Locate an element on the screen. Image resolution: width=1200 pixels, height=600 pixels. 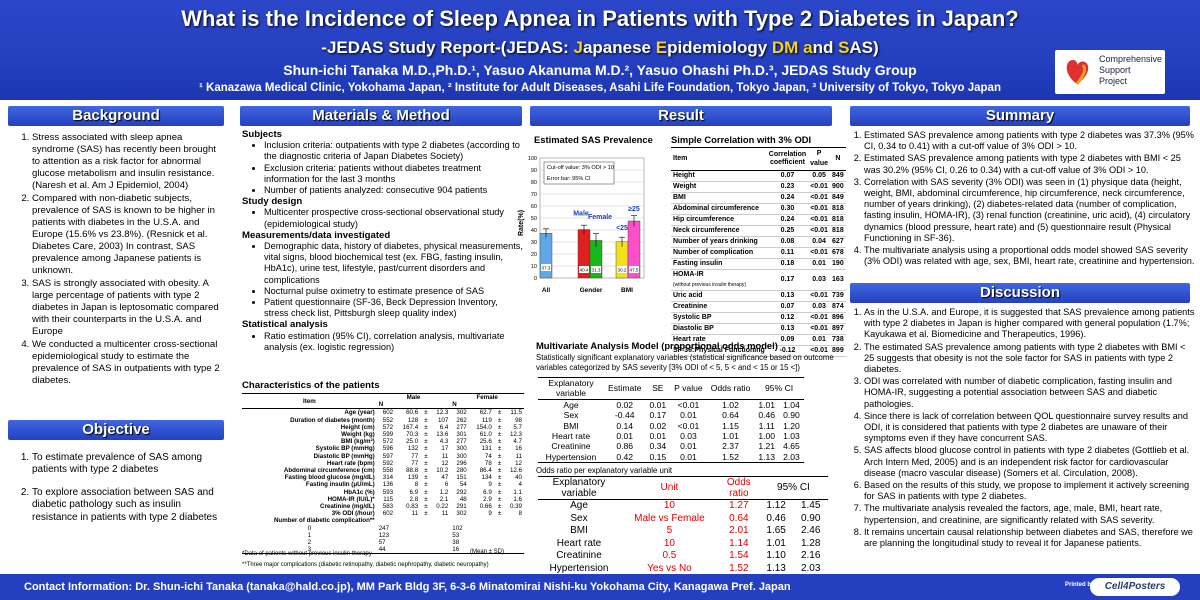
corr-row: Abdominal circumference 0.30 <0.01 818 is located at coordinates (758, 209).